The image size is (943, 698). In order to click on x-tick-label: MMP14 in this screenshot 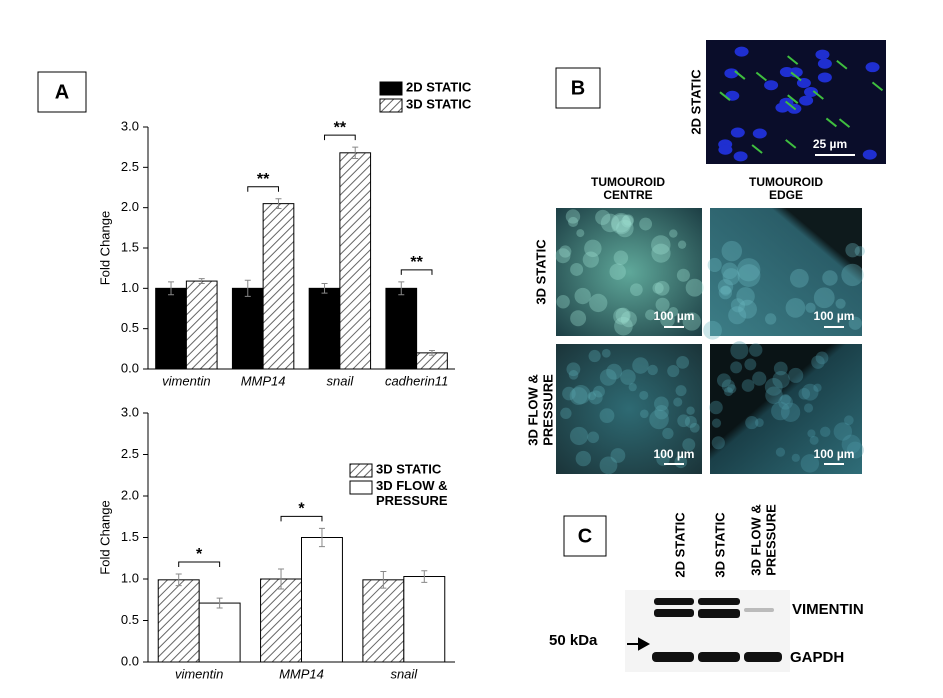, I will do `click(263, 380)`.